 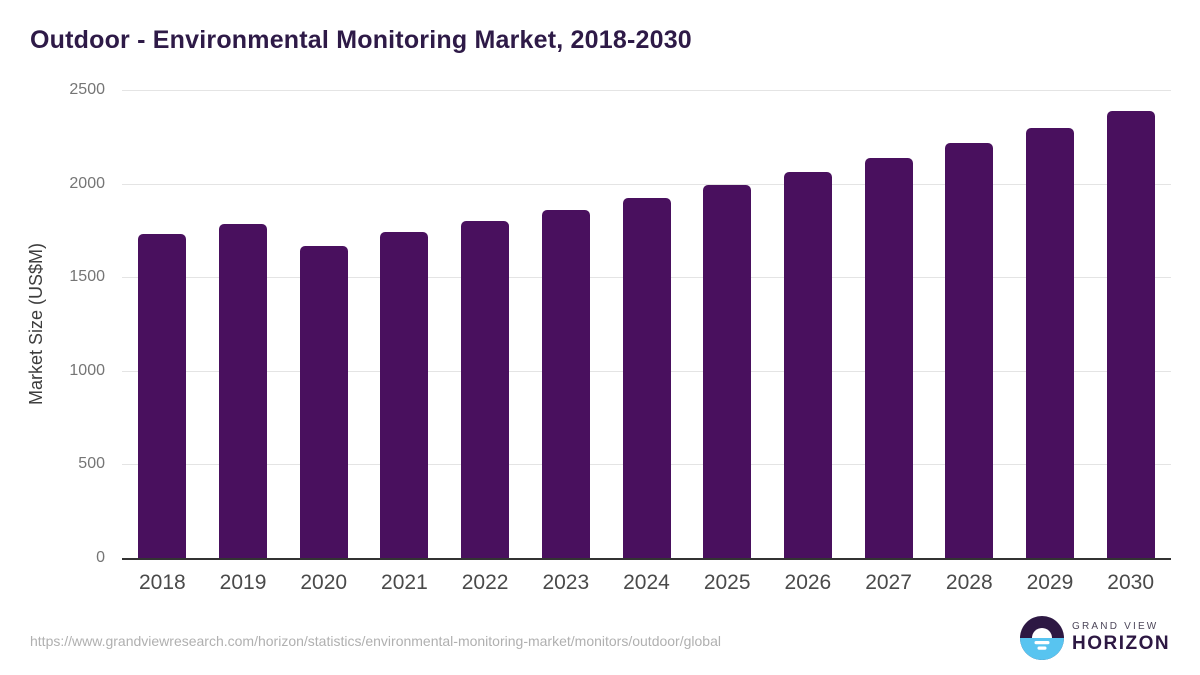 What do you see at coordinates (969, 350) in the screenshot?
I see `bar-2028` at bounding box center [969, 350].